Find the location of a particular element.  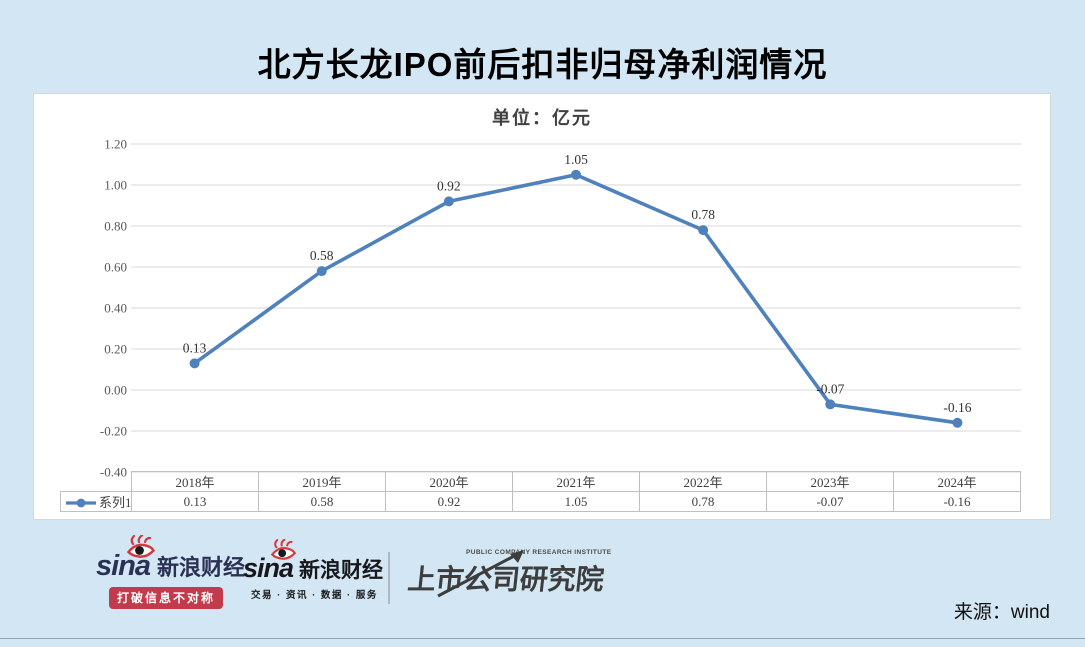

data-point-label: -0.16 is located at coordinates (957, 407).